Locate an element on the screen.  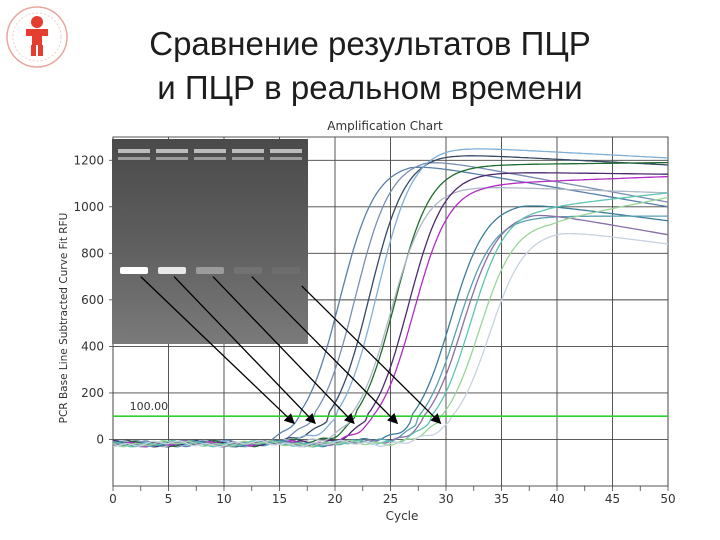
x-tick-label: 5 is located at coordinates (169, 499).